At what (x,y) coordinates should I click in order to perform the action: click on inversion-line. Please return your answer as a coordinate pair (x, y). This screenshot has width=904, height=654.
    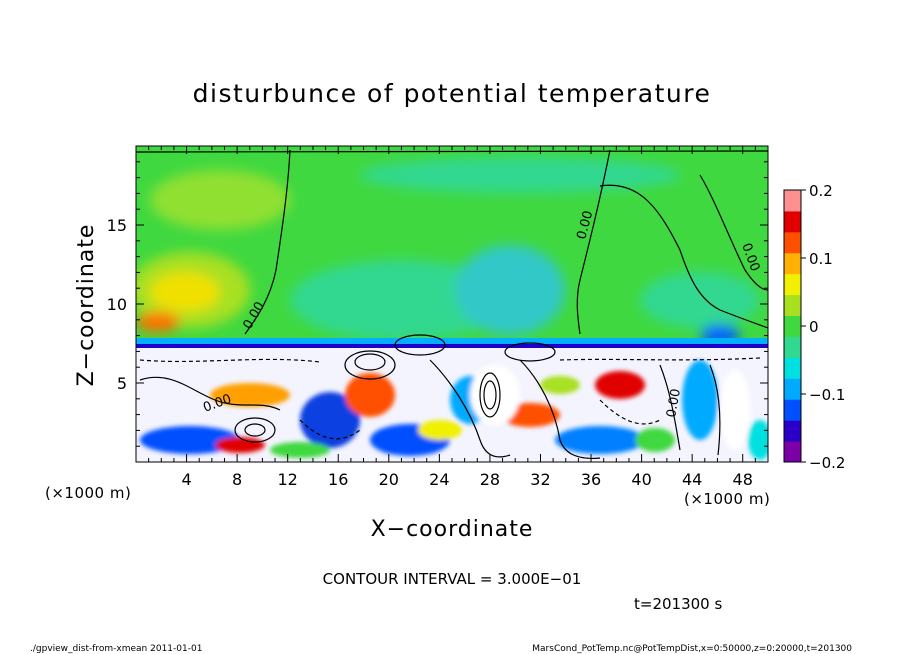
    Looking at the image, I should click on (452, 346).